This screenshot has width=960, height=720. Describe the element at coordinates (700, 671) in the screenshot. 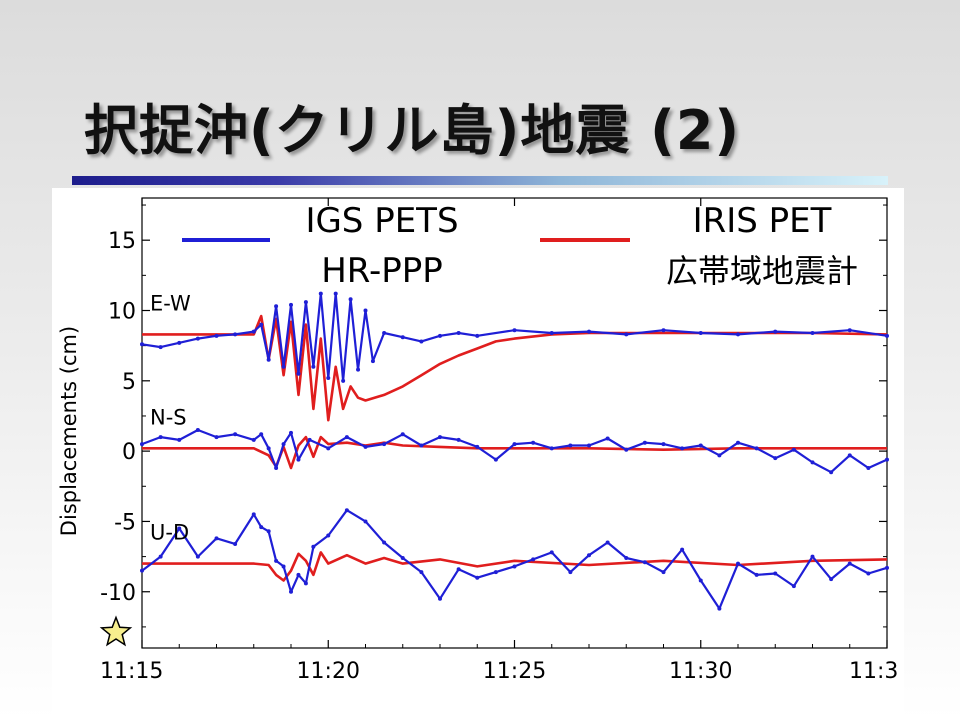

I see `x-tick-label: 11:30` at that location.